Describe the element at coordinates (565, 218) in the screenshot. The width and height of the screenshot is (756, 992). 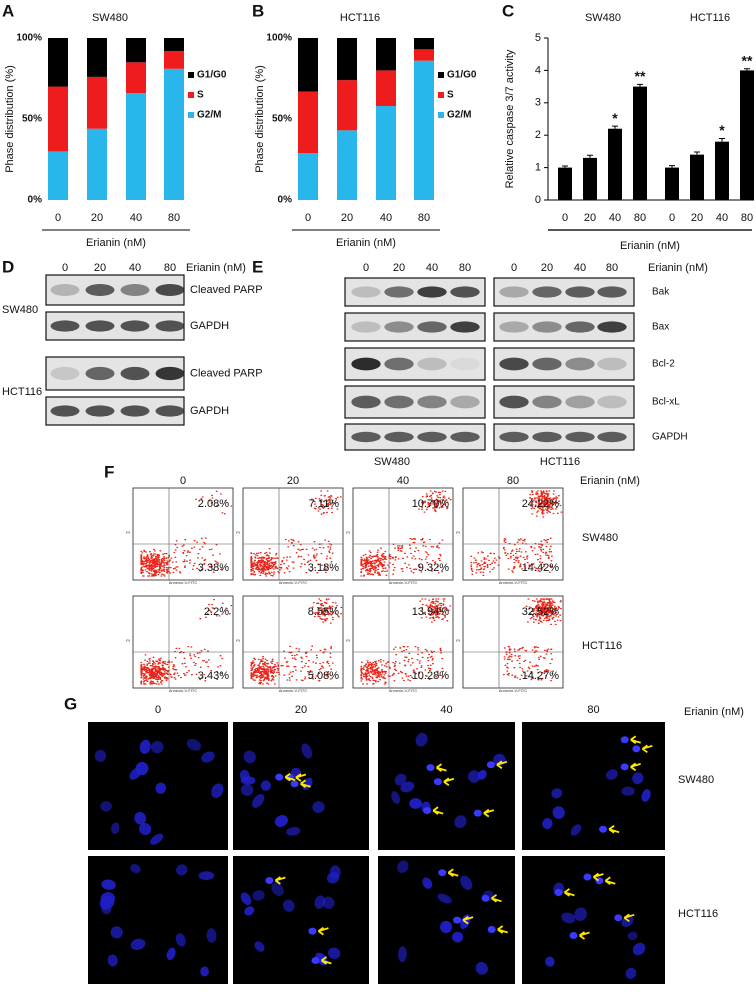
I see `x-tick-label: 0` at that location.